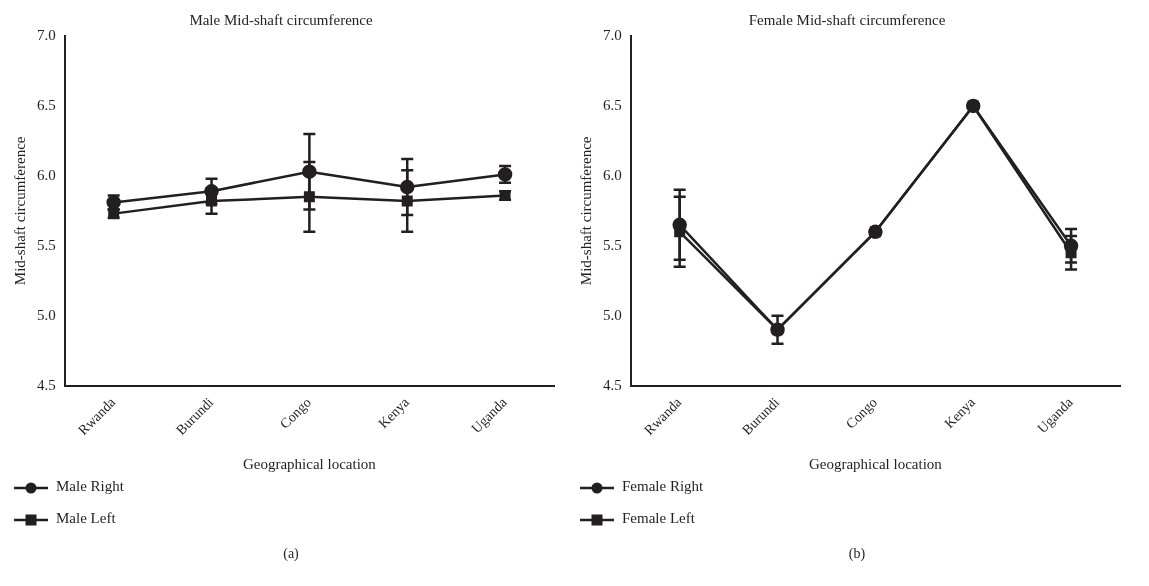 This screenshot has width=1149, height=586. I want to click on legend-label: Female Left, so click(658, 518).